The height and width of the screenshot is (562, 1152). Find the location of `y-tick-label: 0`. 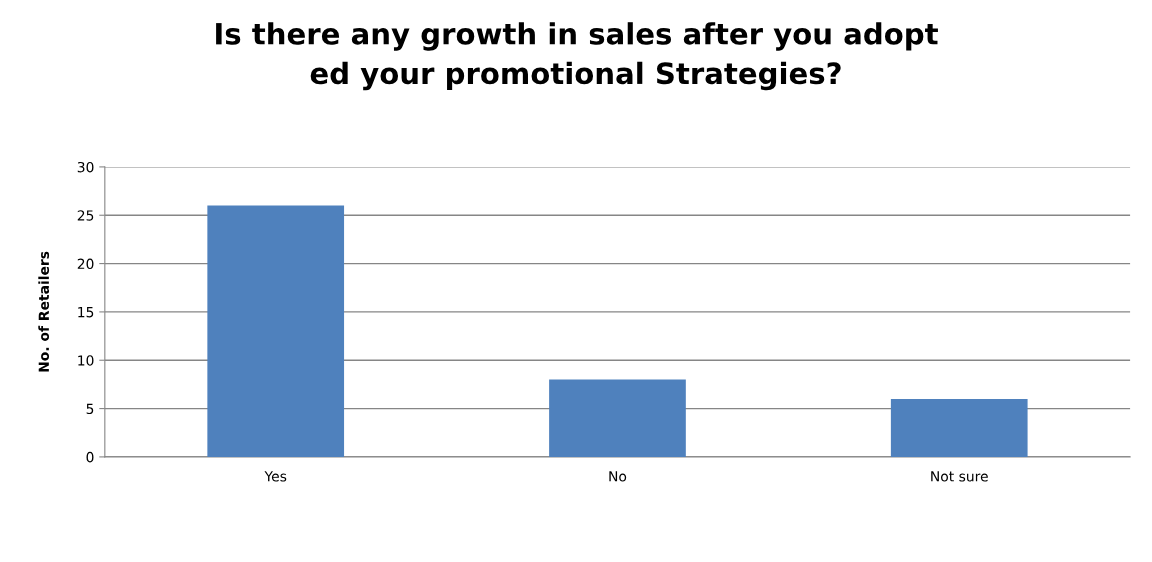

y-tick-label: 0 is located at coordinates (90, 457).